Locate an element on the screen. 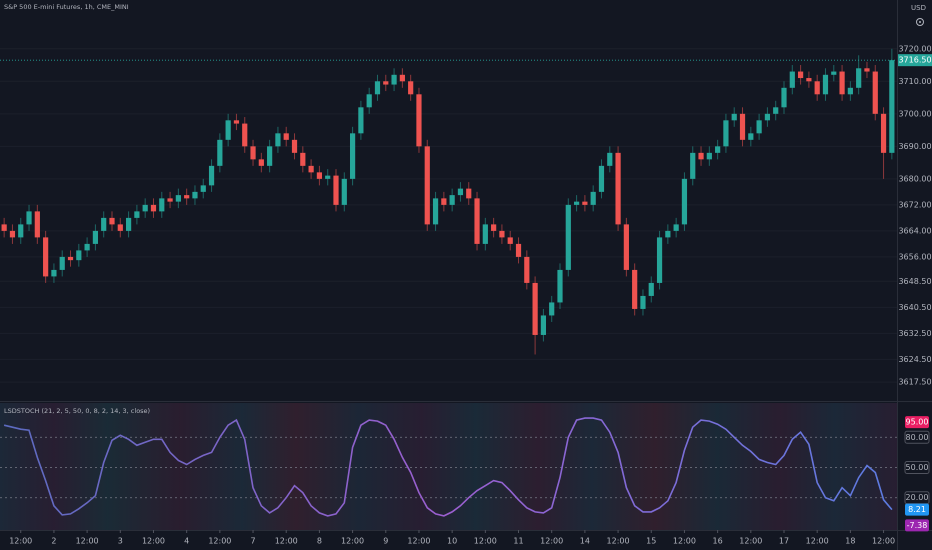  last-price-label: 3716.50 is located at coordinates (914, 60).